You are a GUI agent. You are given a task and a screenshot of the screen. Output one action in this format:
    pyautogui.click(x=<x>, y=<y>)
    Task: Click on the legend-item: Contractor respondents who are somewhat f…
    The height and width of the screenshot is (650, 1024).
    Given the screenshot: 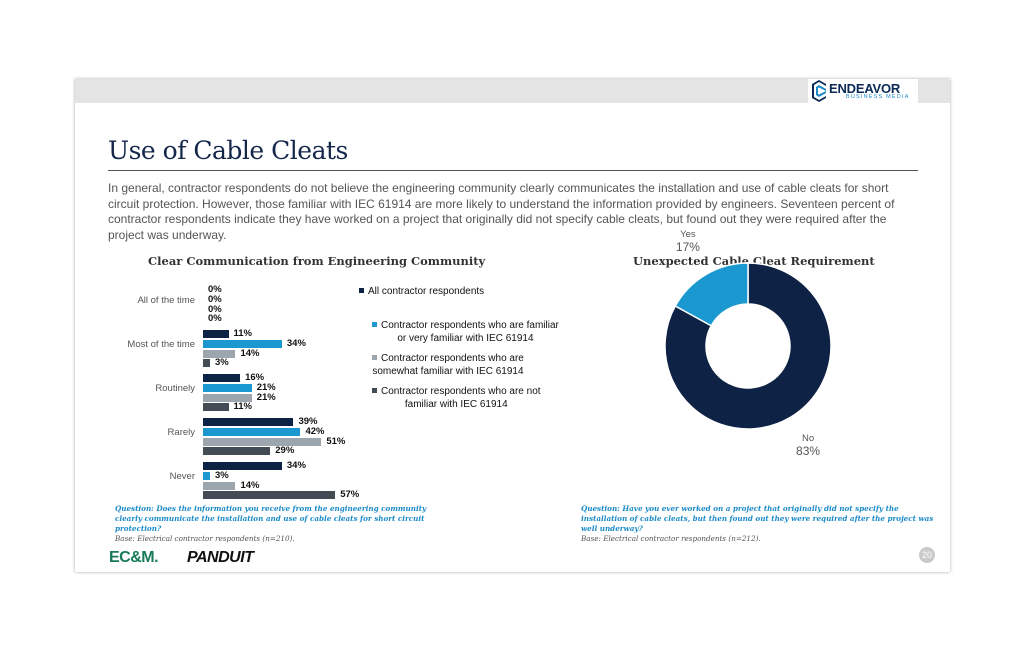 What is the action you would take?
    pyautogui.click(x=448, y=365)
    